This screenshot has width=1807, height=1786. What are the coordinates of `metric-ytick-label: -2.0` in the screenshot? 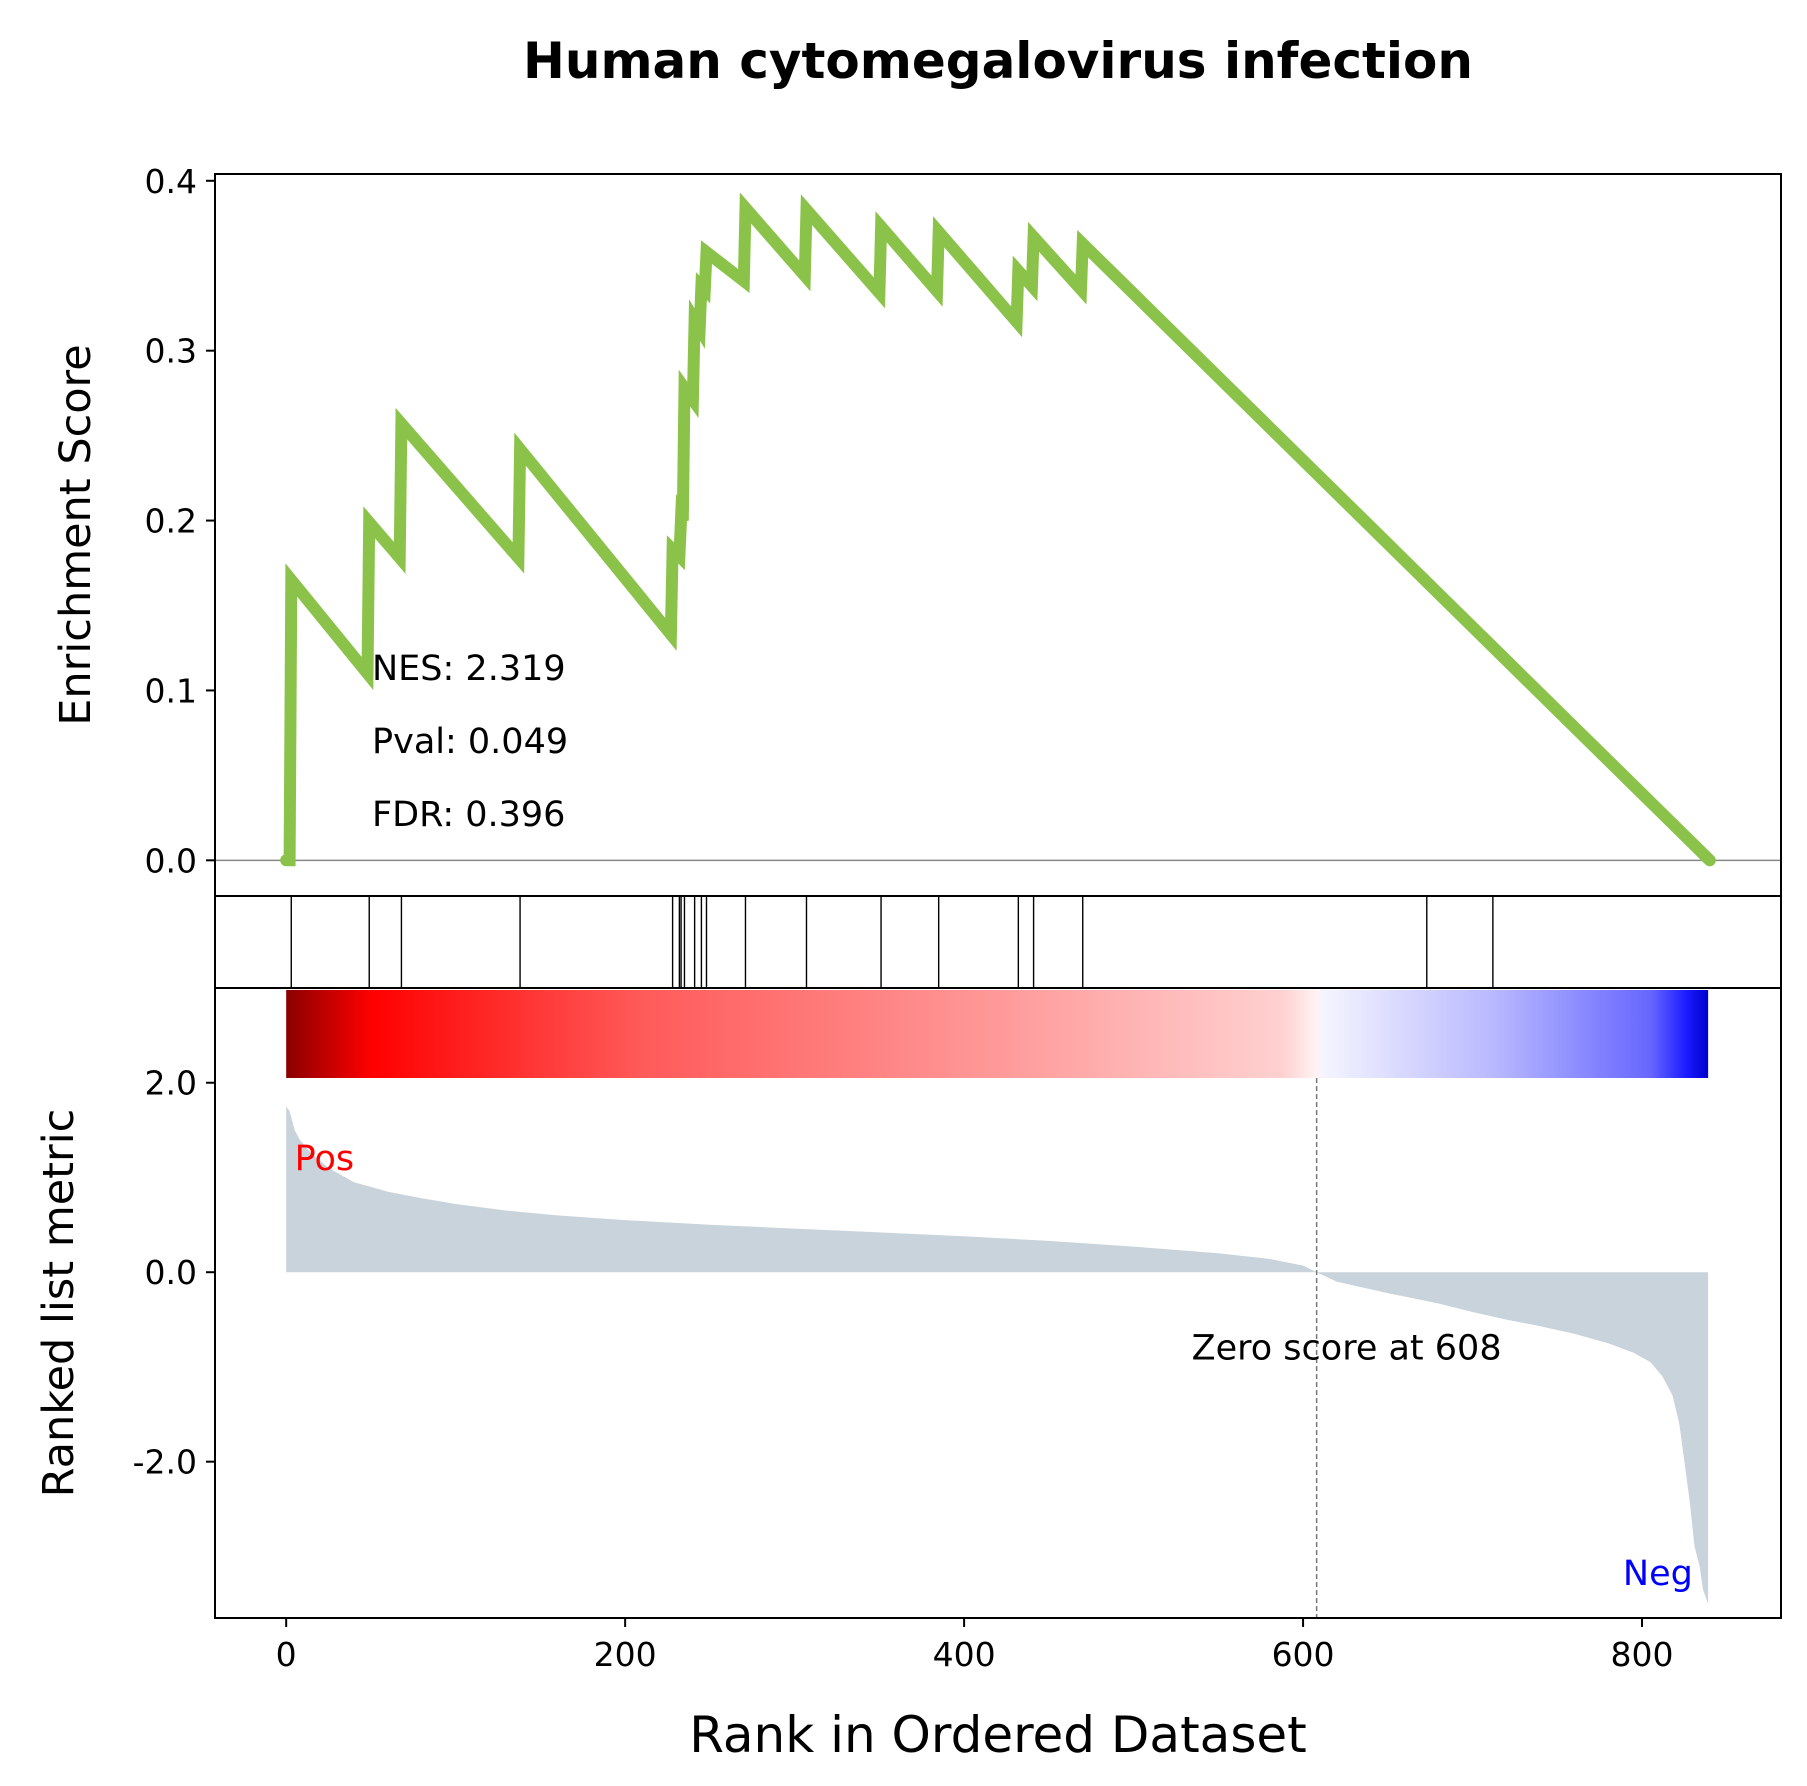 It's located at (165, 1462).